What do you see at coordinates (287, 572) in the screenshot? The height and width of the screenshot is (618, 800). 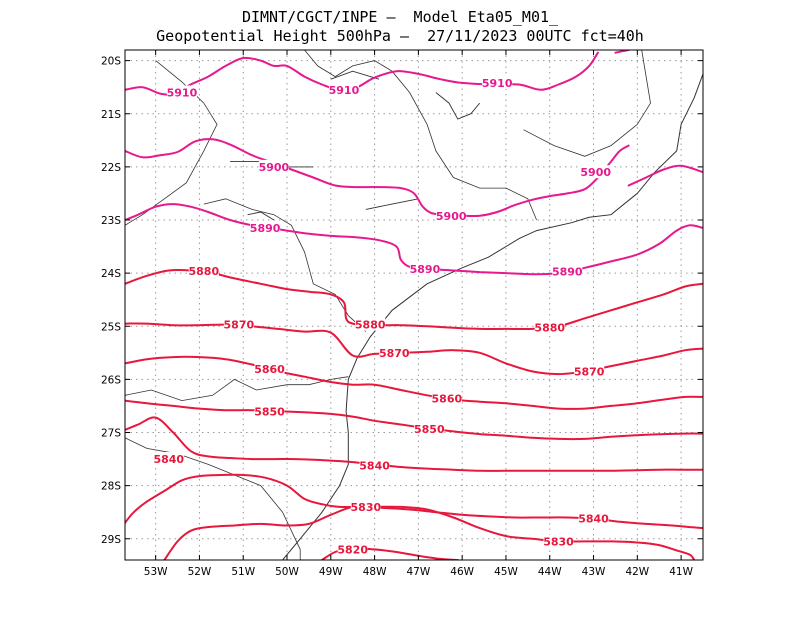 I see `lon-tick-label: 50W` at bounding box center [287, 572].